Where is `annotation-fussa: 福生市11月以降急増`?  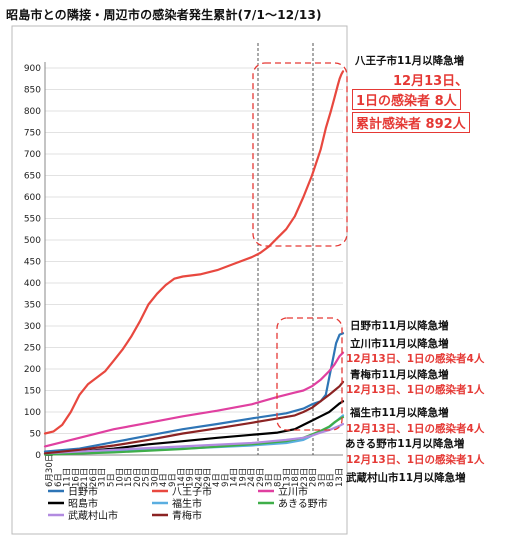
annotation-fussa: 福生市11月以降急増 is located at coordinates (399, 413).